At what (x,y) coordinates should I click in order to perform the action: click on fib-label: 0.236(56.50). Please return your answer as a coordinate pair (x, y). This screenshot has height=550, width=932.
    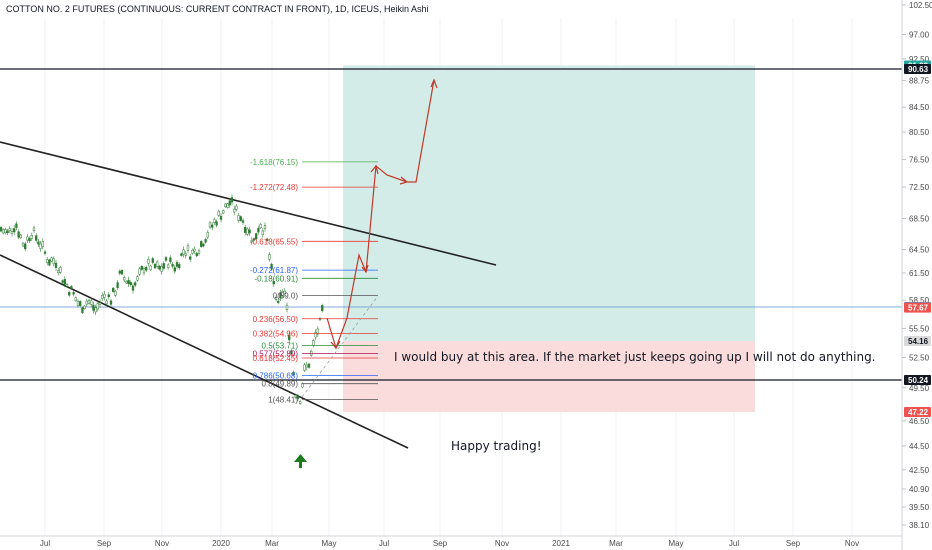
    Looking at the image, I should click on (276, 319).